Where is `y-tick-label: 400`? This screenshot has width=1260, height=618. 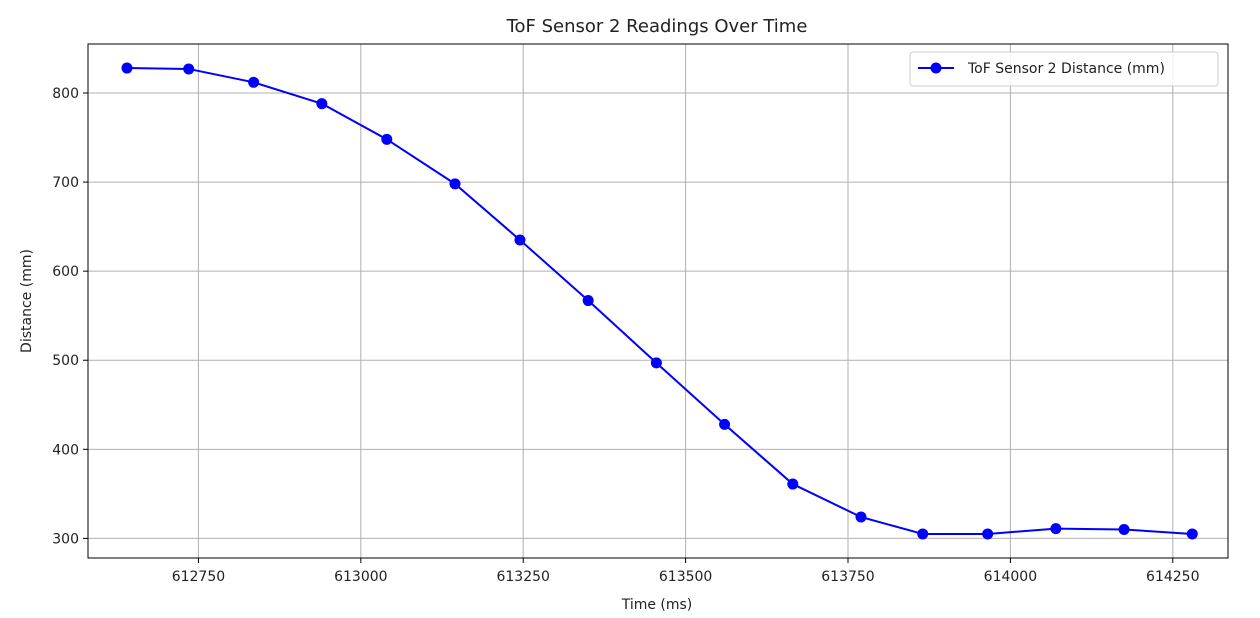
y-tick-label: 400 is located at coordinates (65, 450).